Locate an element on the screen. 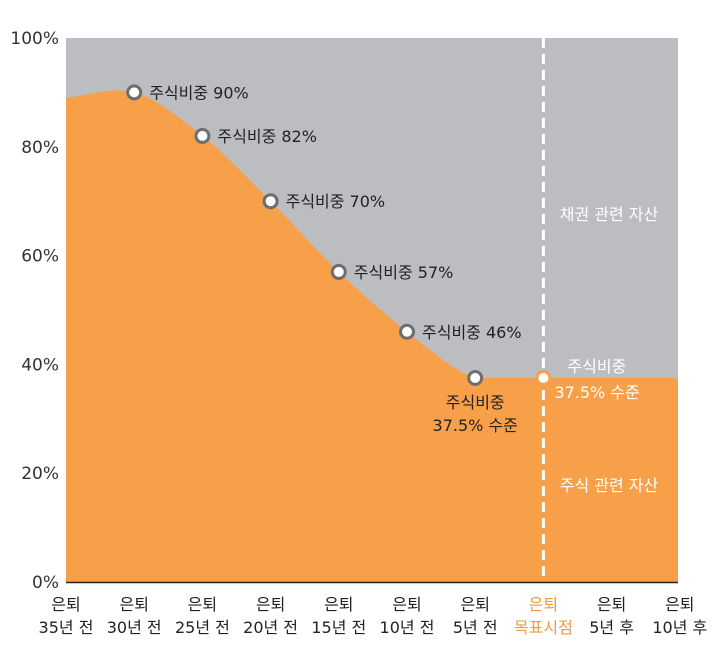 Image resolution: width=720 pixels, height=670 pixels. y-tick-label: 0% is located at coordinates (45, 583).